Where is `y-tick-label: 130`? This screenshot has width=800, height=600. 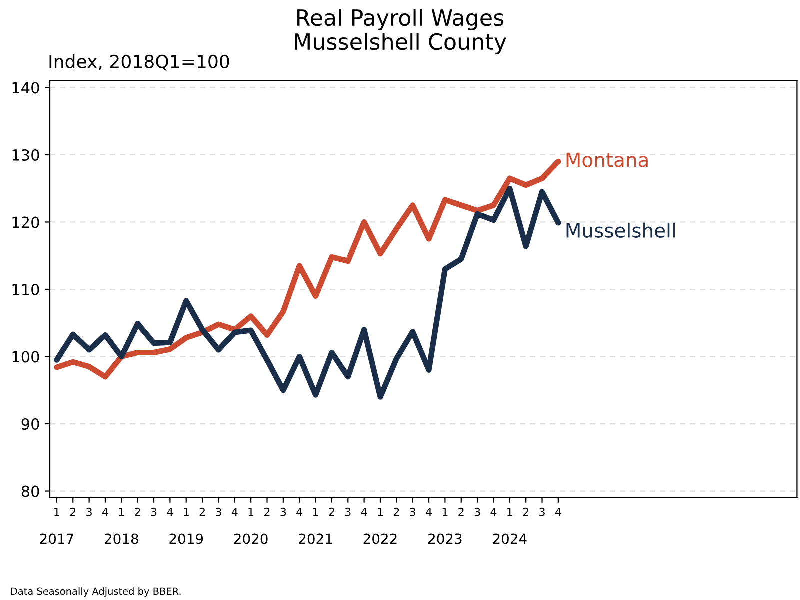 y-tick-label: 130 is located at coordinates (26, 155).